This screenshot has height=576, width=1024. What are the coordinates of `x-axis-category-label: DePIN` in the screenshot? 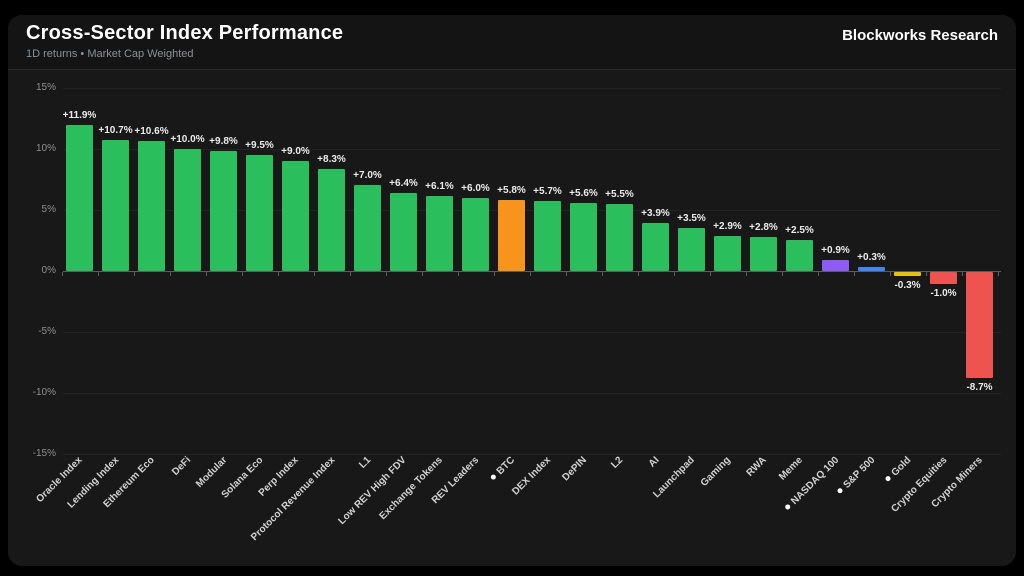 It's located at (575, 469).